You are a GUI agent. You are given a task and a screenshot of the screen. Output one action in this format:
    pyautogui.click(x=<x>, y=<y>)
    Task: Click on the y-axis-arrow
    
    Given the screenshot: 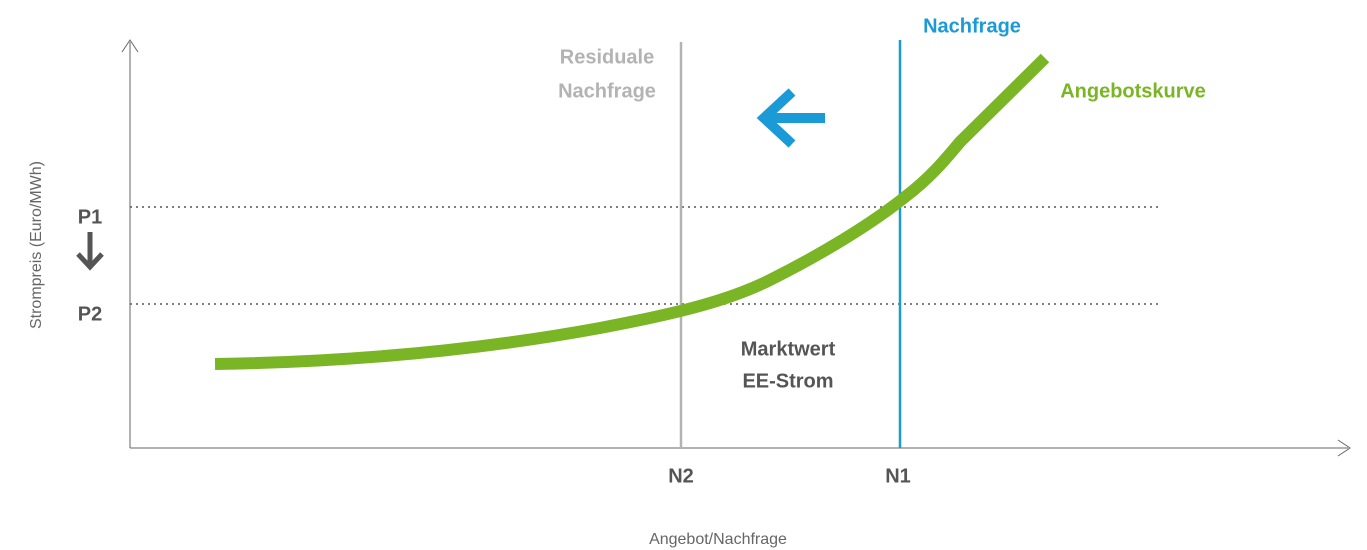 What is the action you would take?
    pyautogui.click(x=130, y=46)
    